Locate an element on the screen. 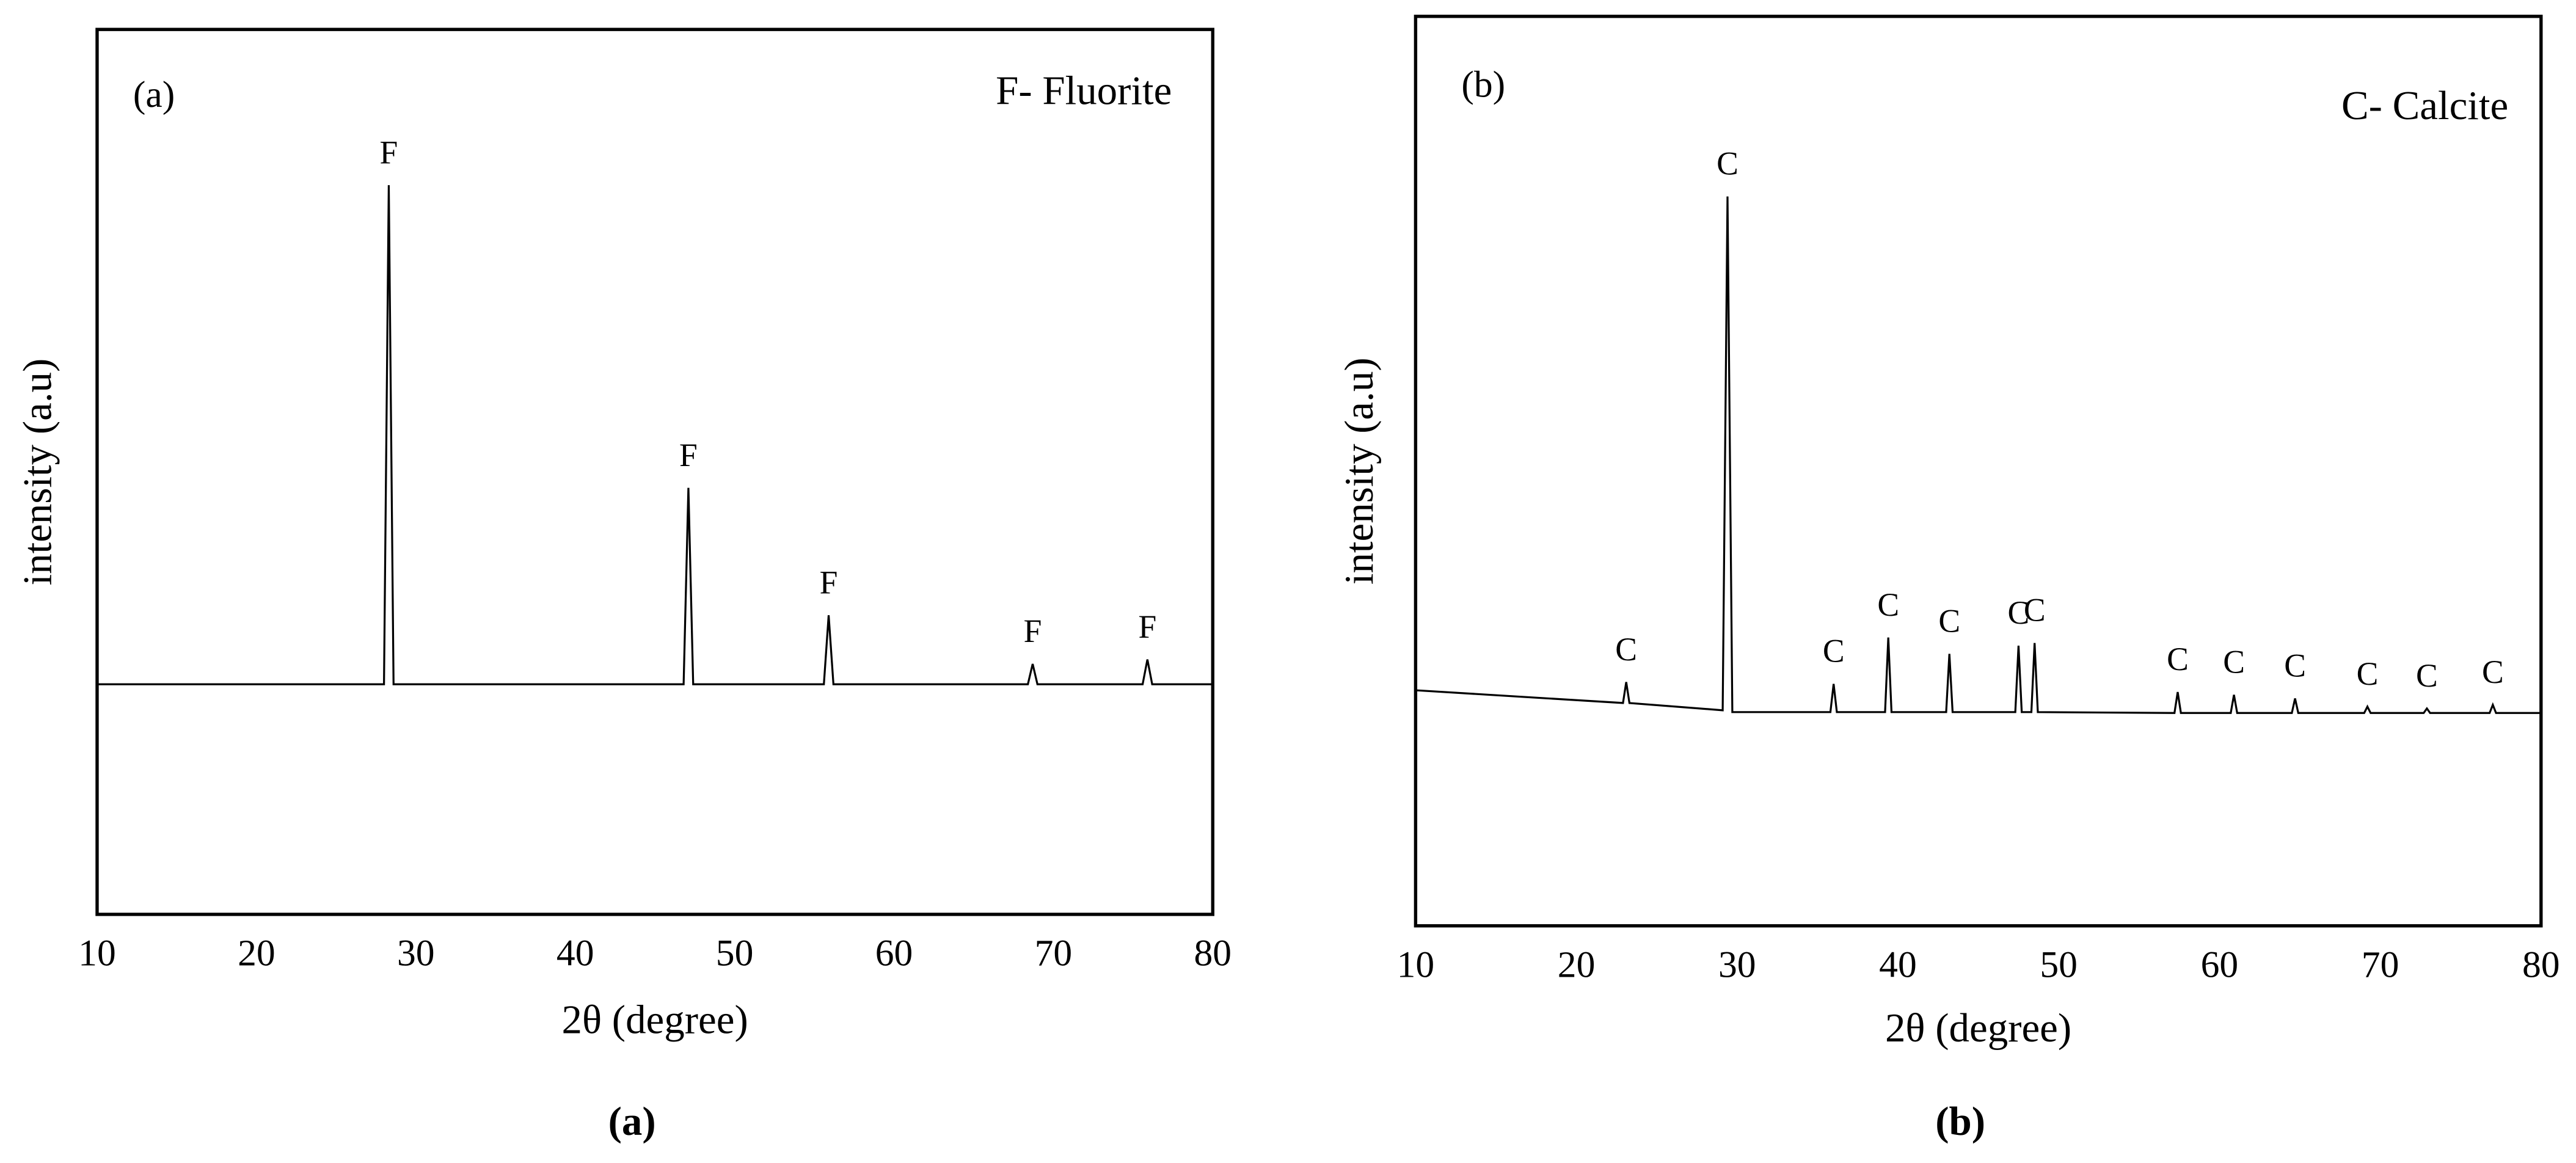 The height and width of the screenshot is (1163, 2576). caption: (a) is located at coordinates (632, 1121).